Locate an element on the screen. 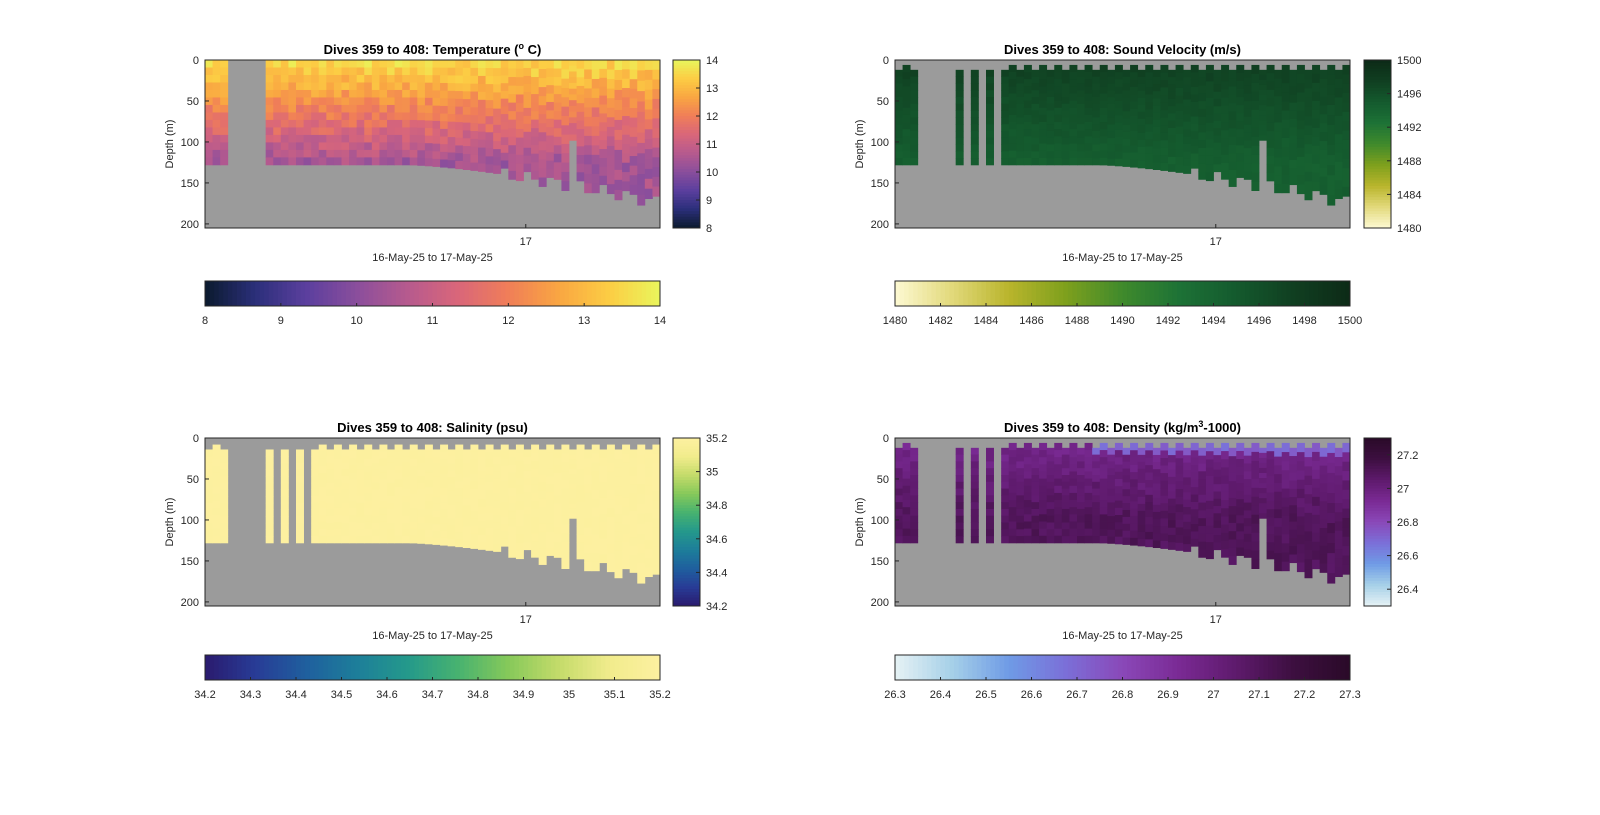 Image resolution: width=1600 pixels, height=815 pixels. y-tick-label: 50 is located at coordinates (193, 102).